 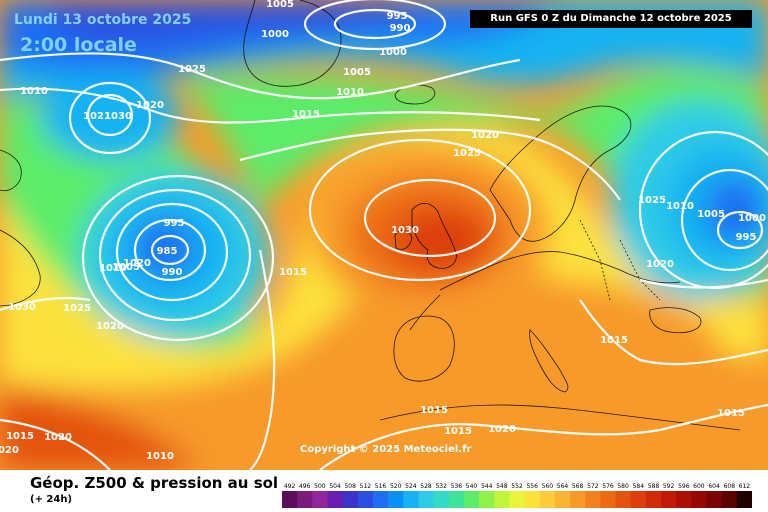 I want to click on legend-value: 552, so click(x=517, y=486).